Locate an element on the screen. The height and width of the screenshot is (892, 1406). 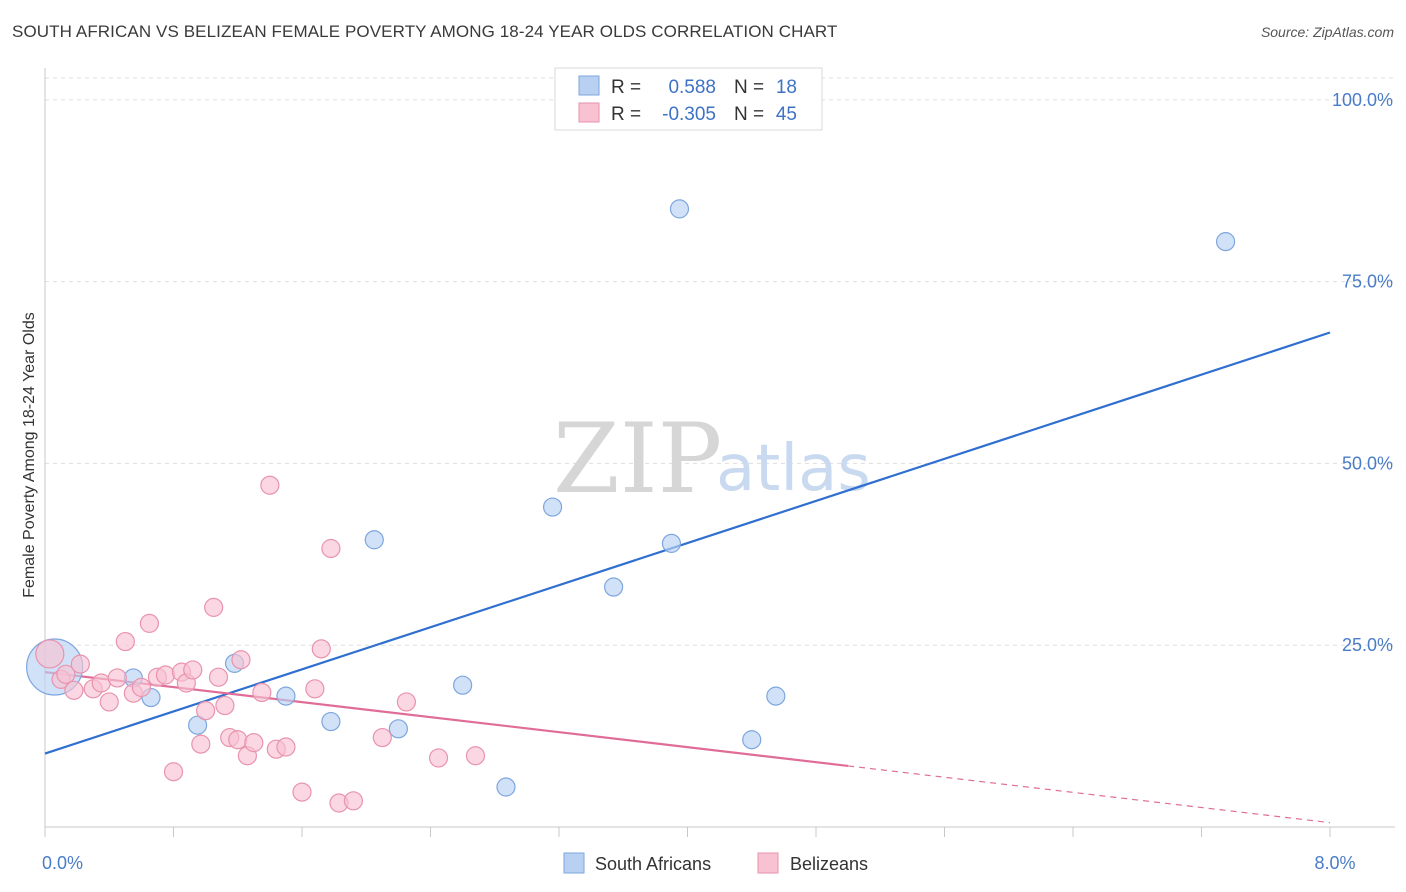
bottom-legend-label-south-africans: South Africans is located at coordinates (653, 864).